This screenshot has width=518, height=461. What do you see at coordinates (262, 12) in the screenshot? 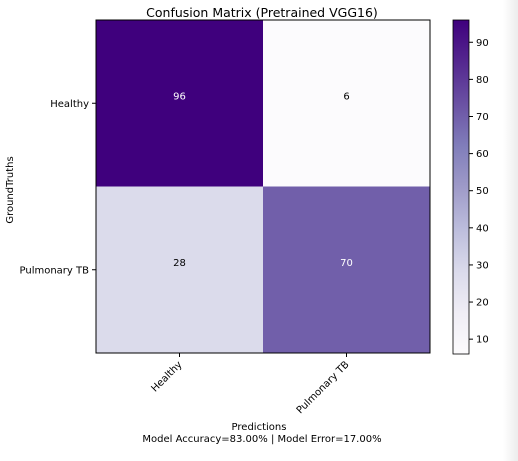
I see `chart-title: Confusion Matrix (Pretrained VGG16)` at bounding box center [262, 12].